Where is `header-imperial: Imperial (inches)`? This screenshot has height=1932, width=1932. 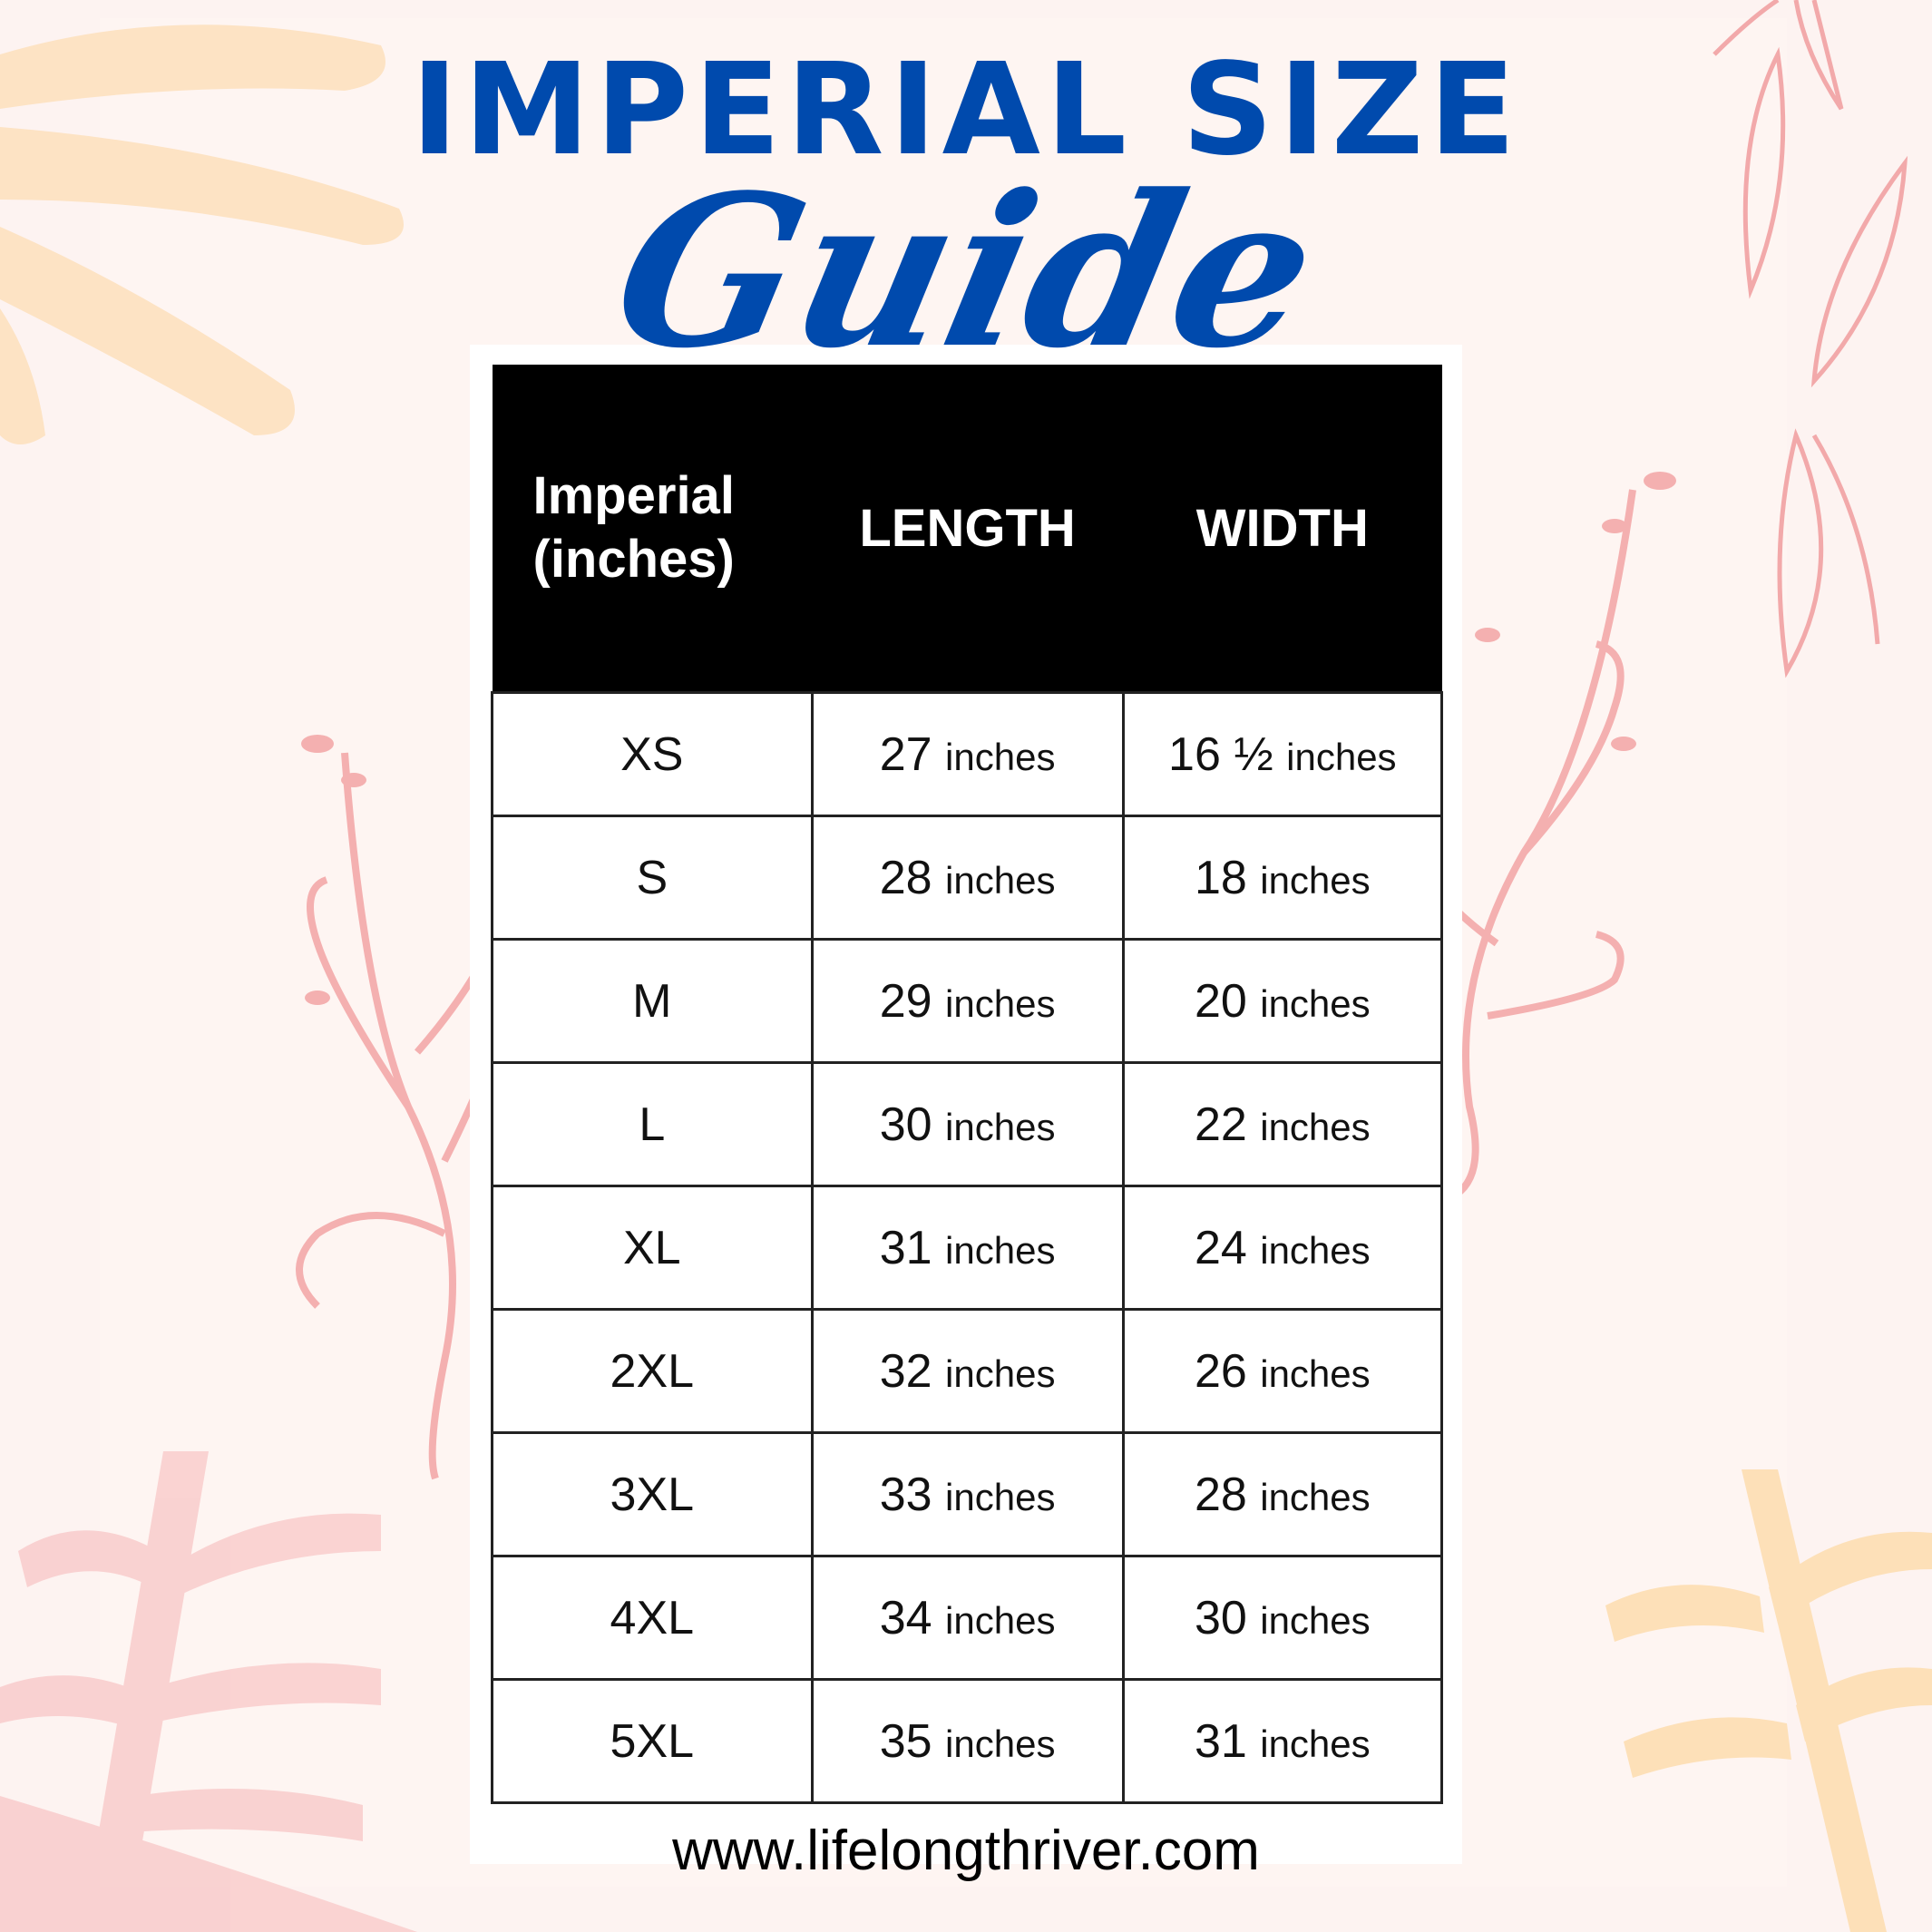 header-imperial: Imperial (inches) is located at coordinates (652, 529).